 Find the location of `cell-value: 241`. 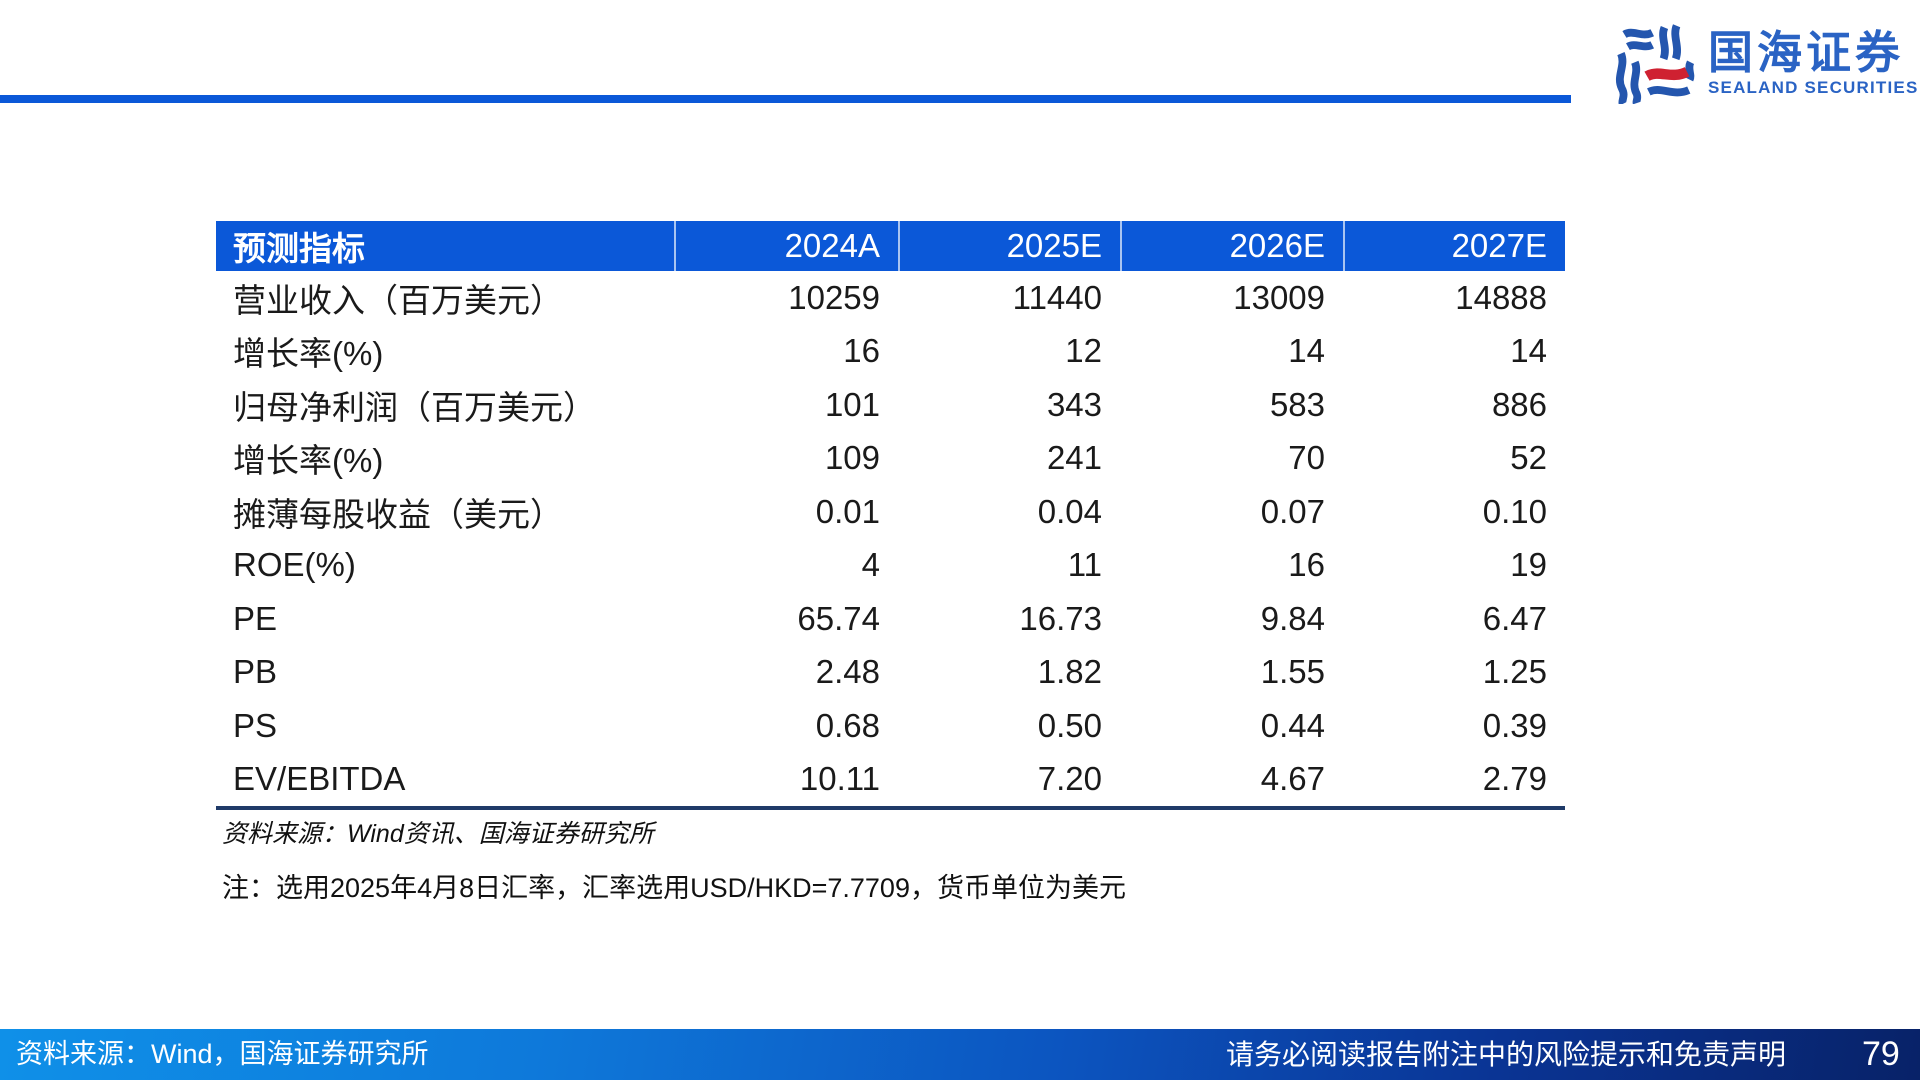

cell-value: 241 is located at coordinates (1074, 458).